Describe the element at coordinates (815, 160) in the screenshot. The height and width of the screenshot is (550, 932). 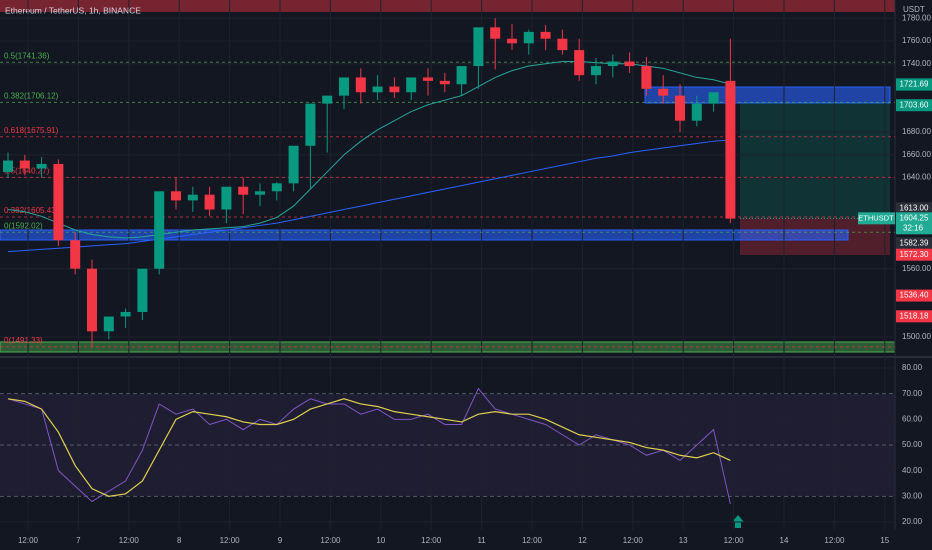
I see `target-box` at that location.